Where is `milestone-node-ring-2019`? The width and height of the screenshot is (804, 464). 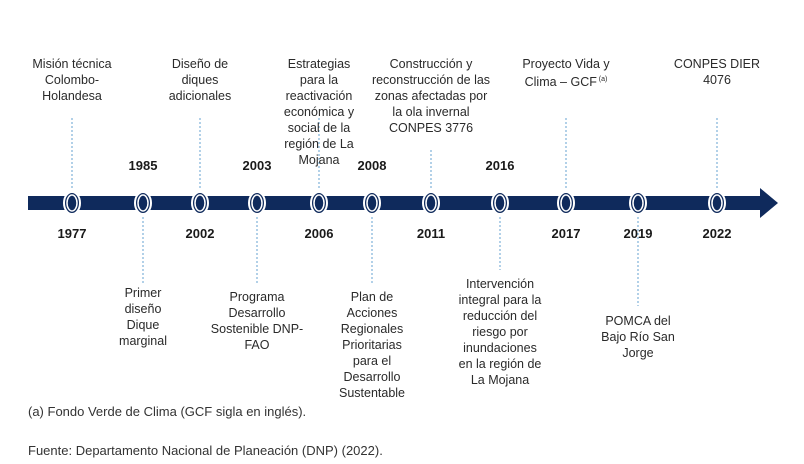
milestone-node-ring-2019 is located at coordinates (638, 203).